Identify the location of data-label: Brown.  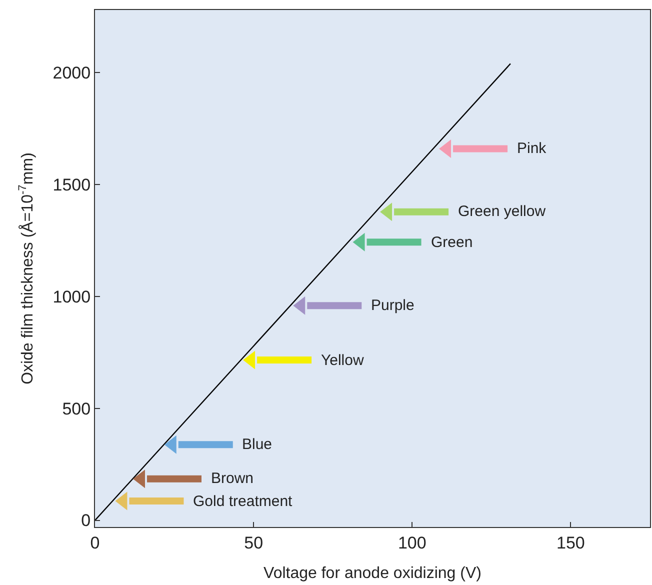
(232, 478).